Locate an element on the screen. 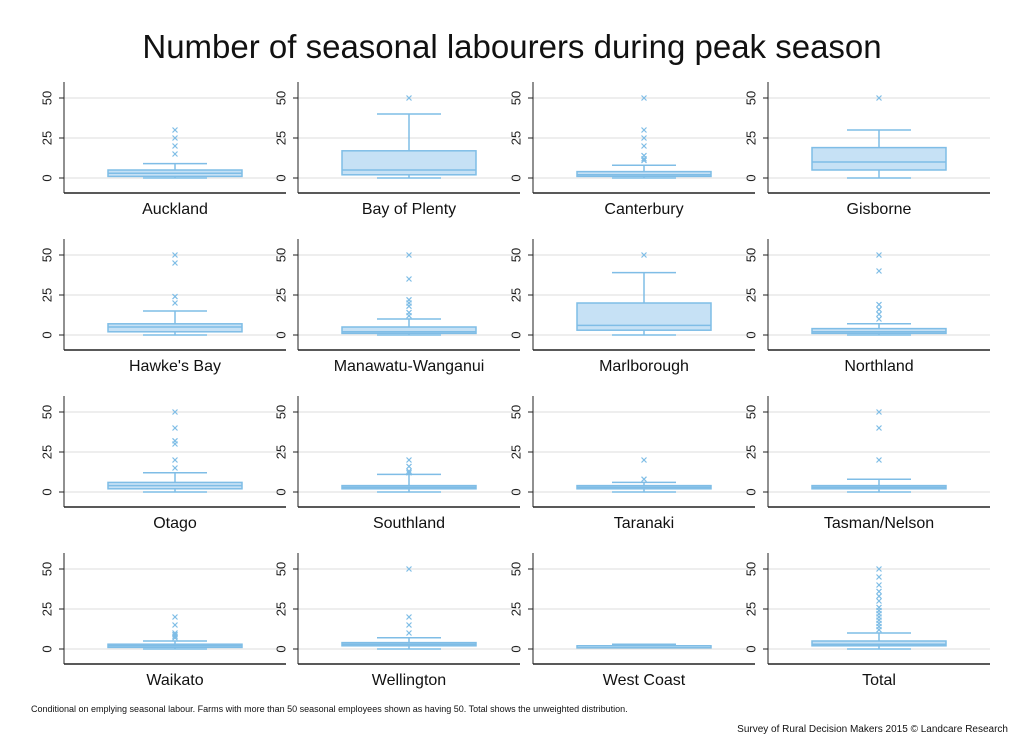 The image size is (1024, 745). panel-auckland: 0 25 50 Auckland is located at coordinates (162, 150).